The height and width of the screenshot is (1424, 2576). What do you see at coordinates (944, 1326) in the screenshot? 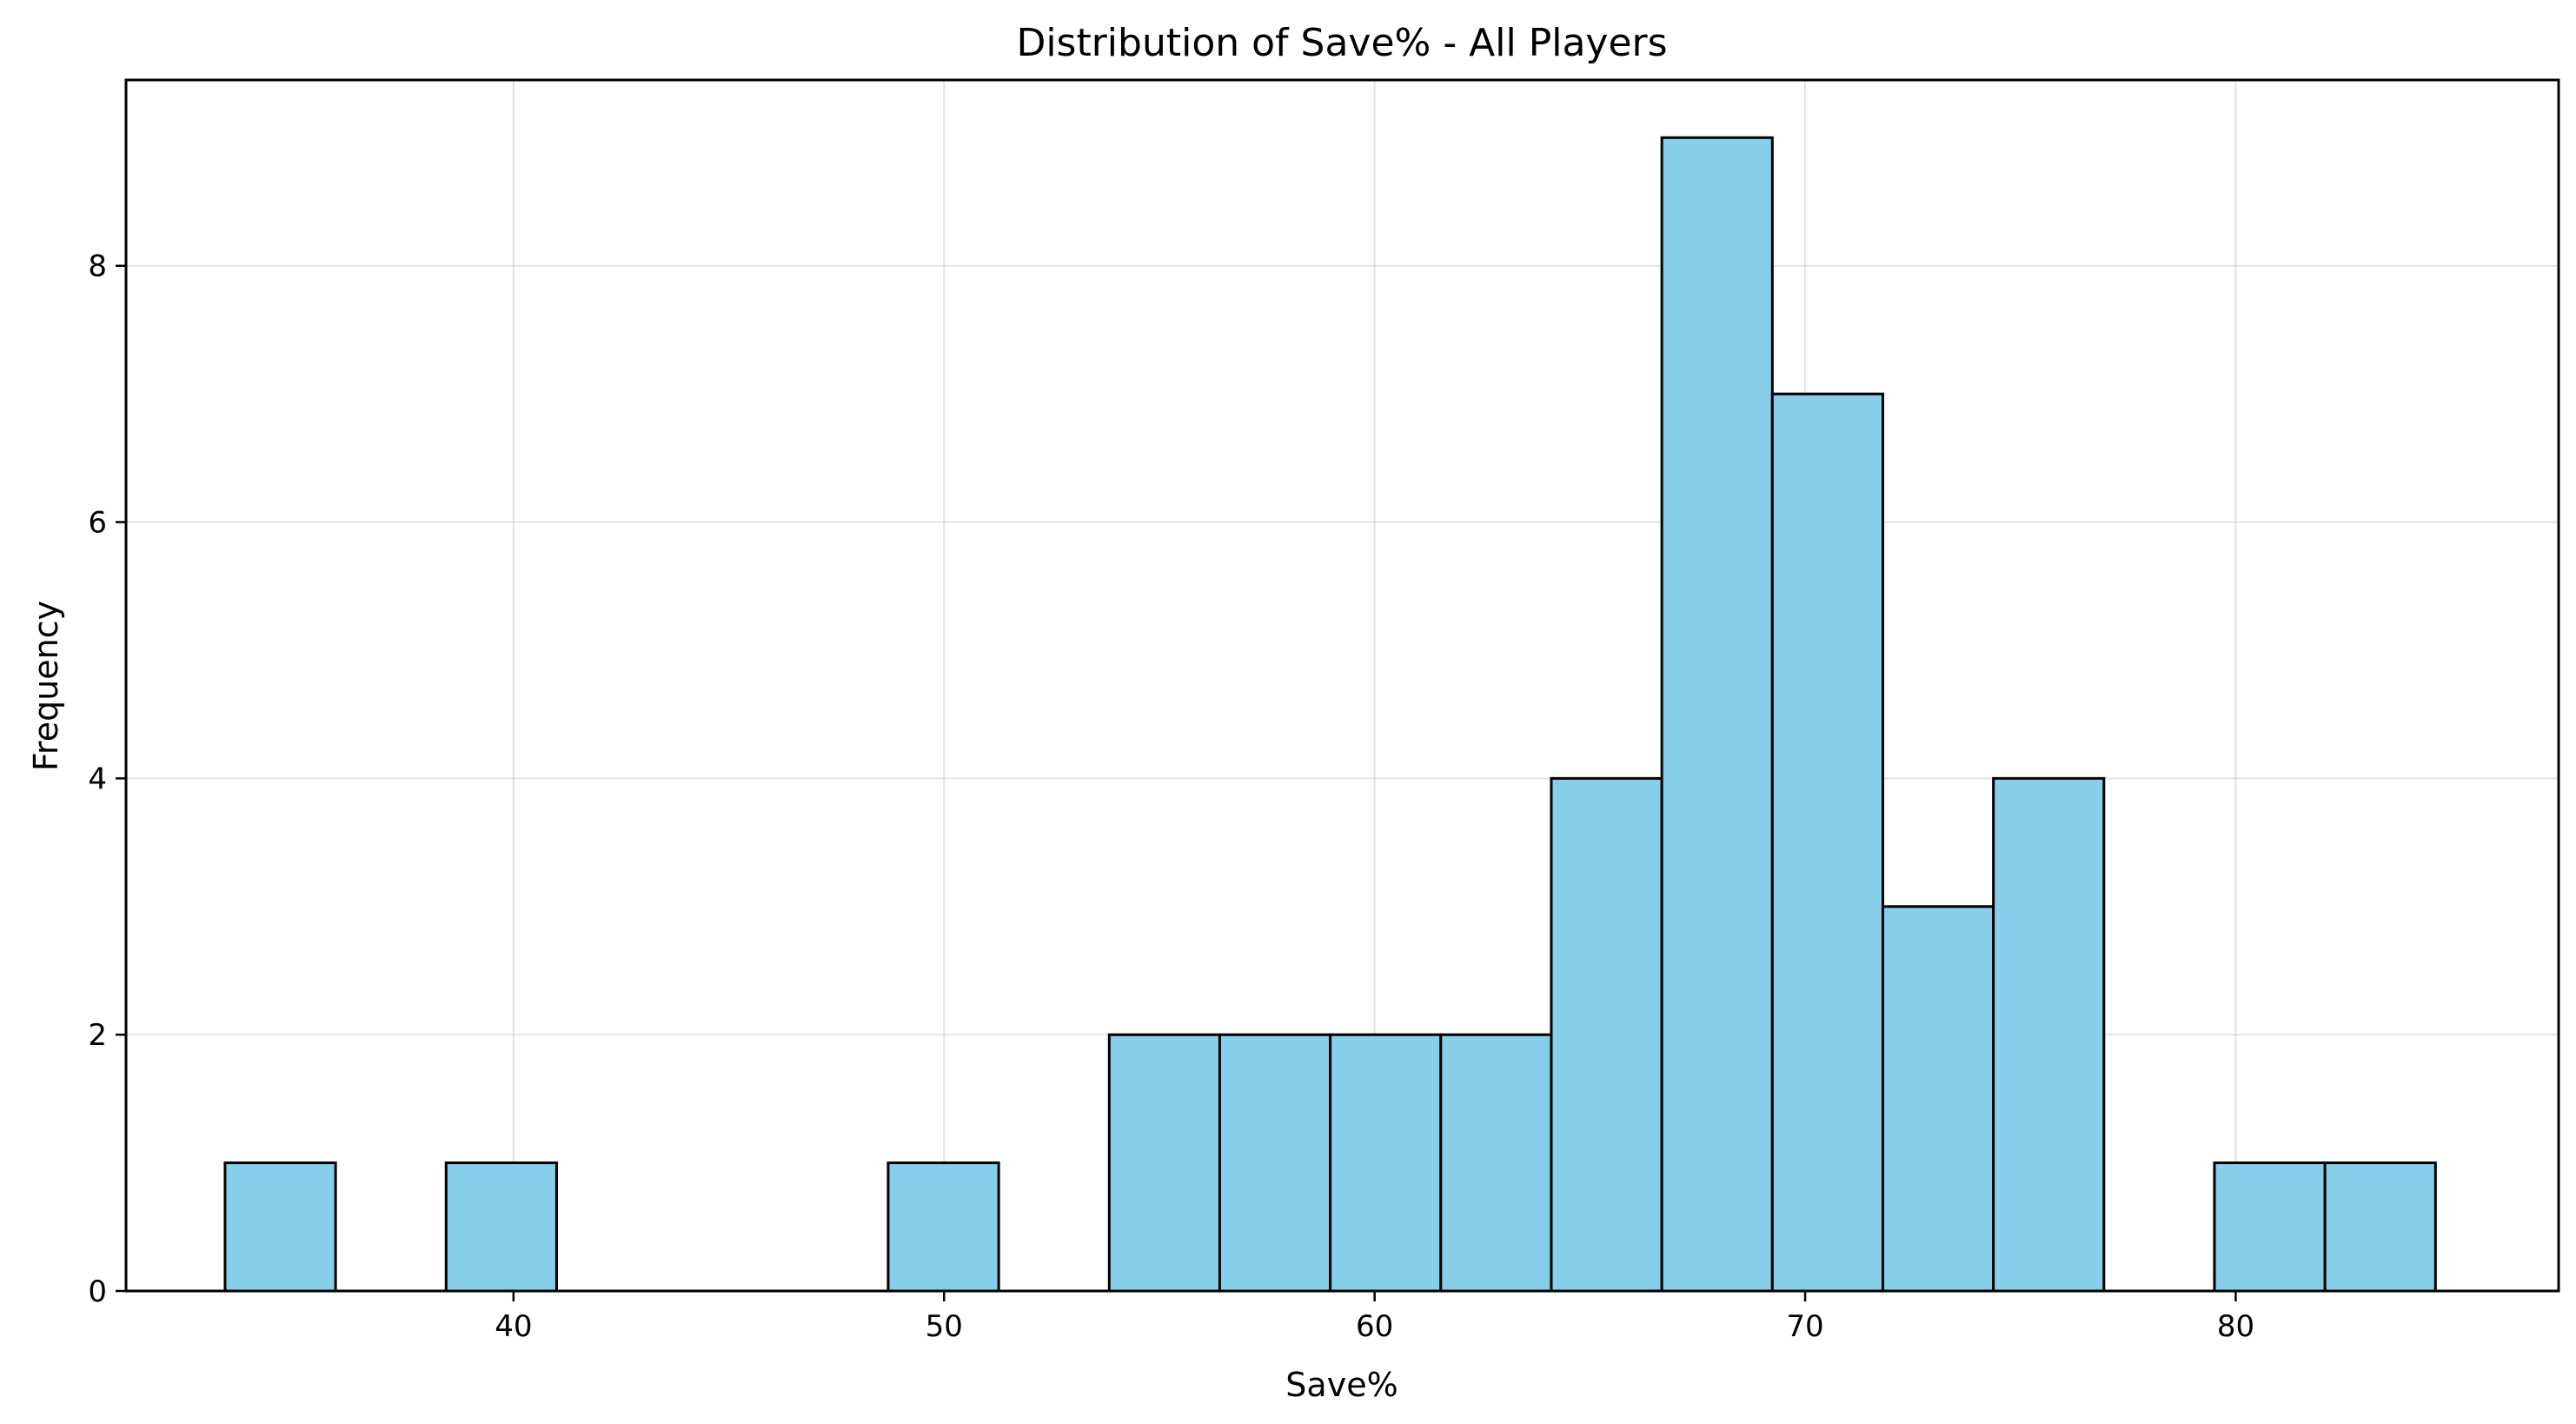
I see `x-tick-label: 50` at bounding box center [944, 1326].